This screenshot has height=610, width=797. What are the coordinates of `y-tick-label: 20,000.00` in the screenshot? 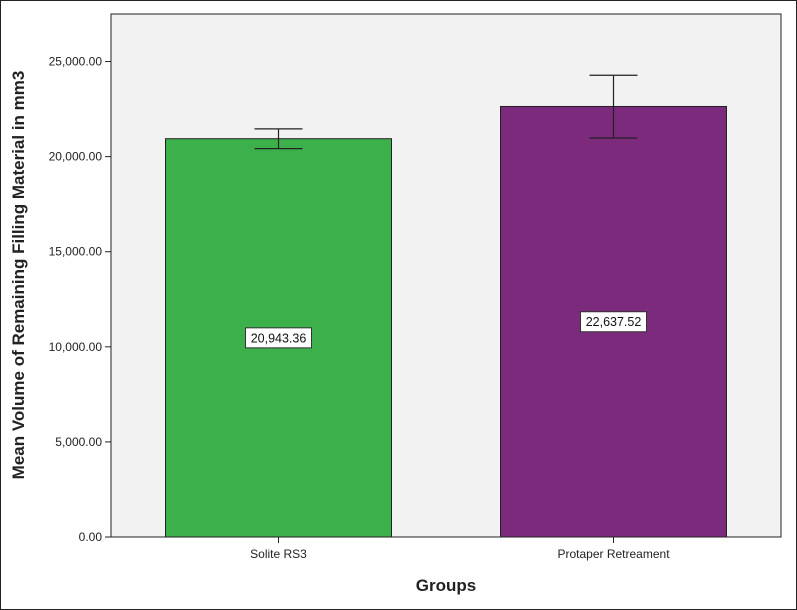 It's located at (76, 157).